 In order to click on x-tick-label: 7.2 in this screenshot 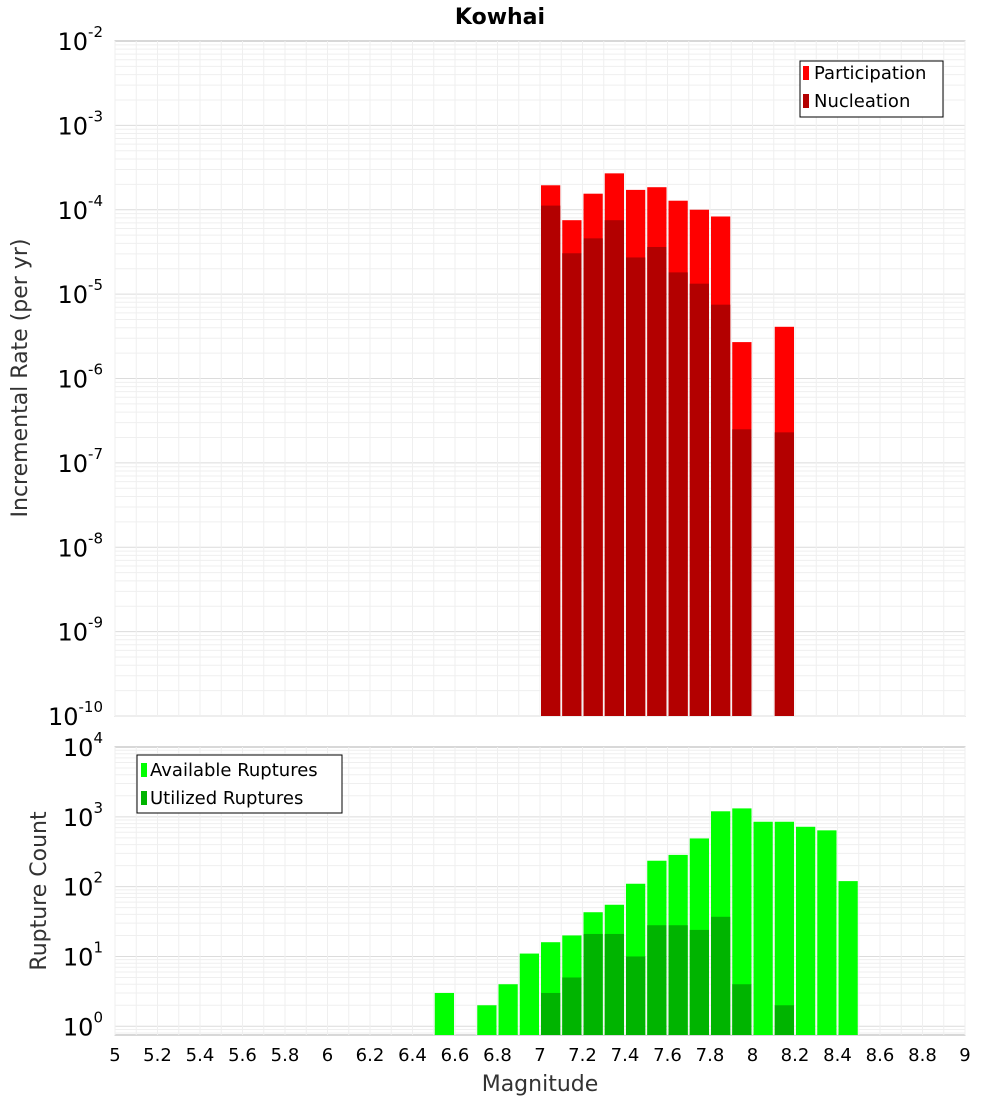, I will do `click(582, 1055)`.